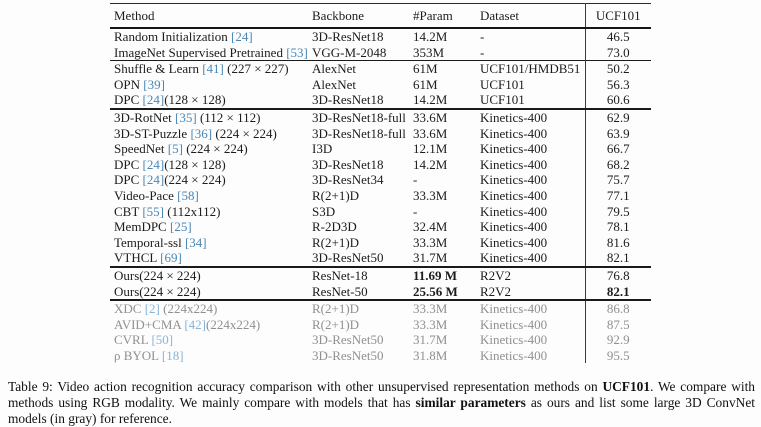 The height and width of the screenshot is (427, 761). I want to click on citation-link: [34], so click(195, 242).